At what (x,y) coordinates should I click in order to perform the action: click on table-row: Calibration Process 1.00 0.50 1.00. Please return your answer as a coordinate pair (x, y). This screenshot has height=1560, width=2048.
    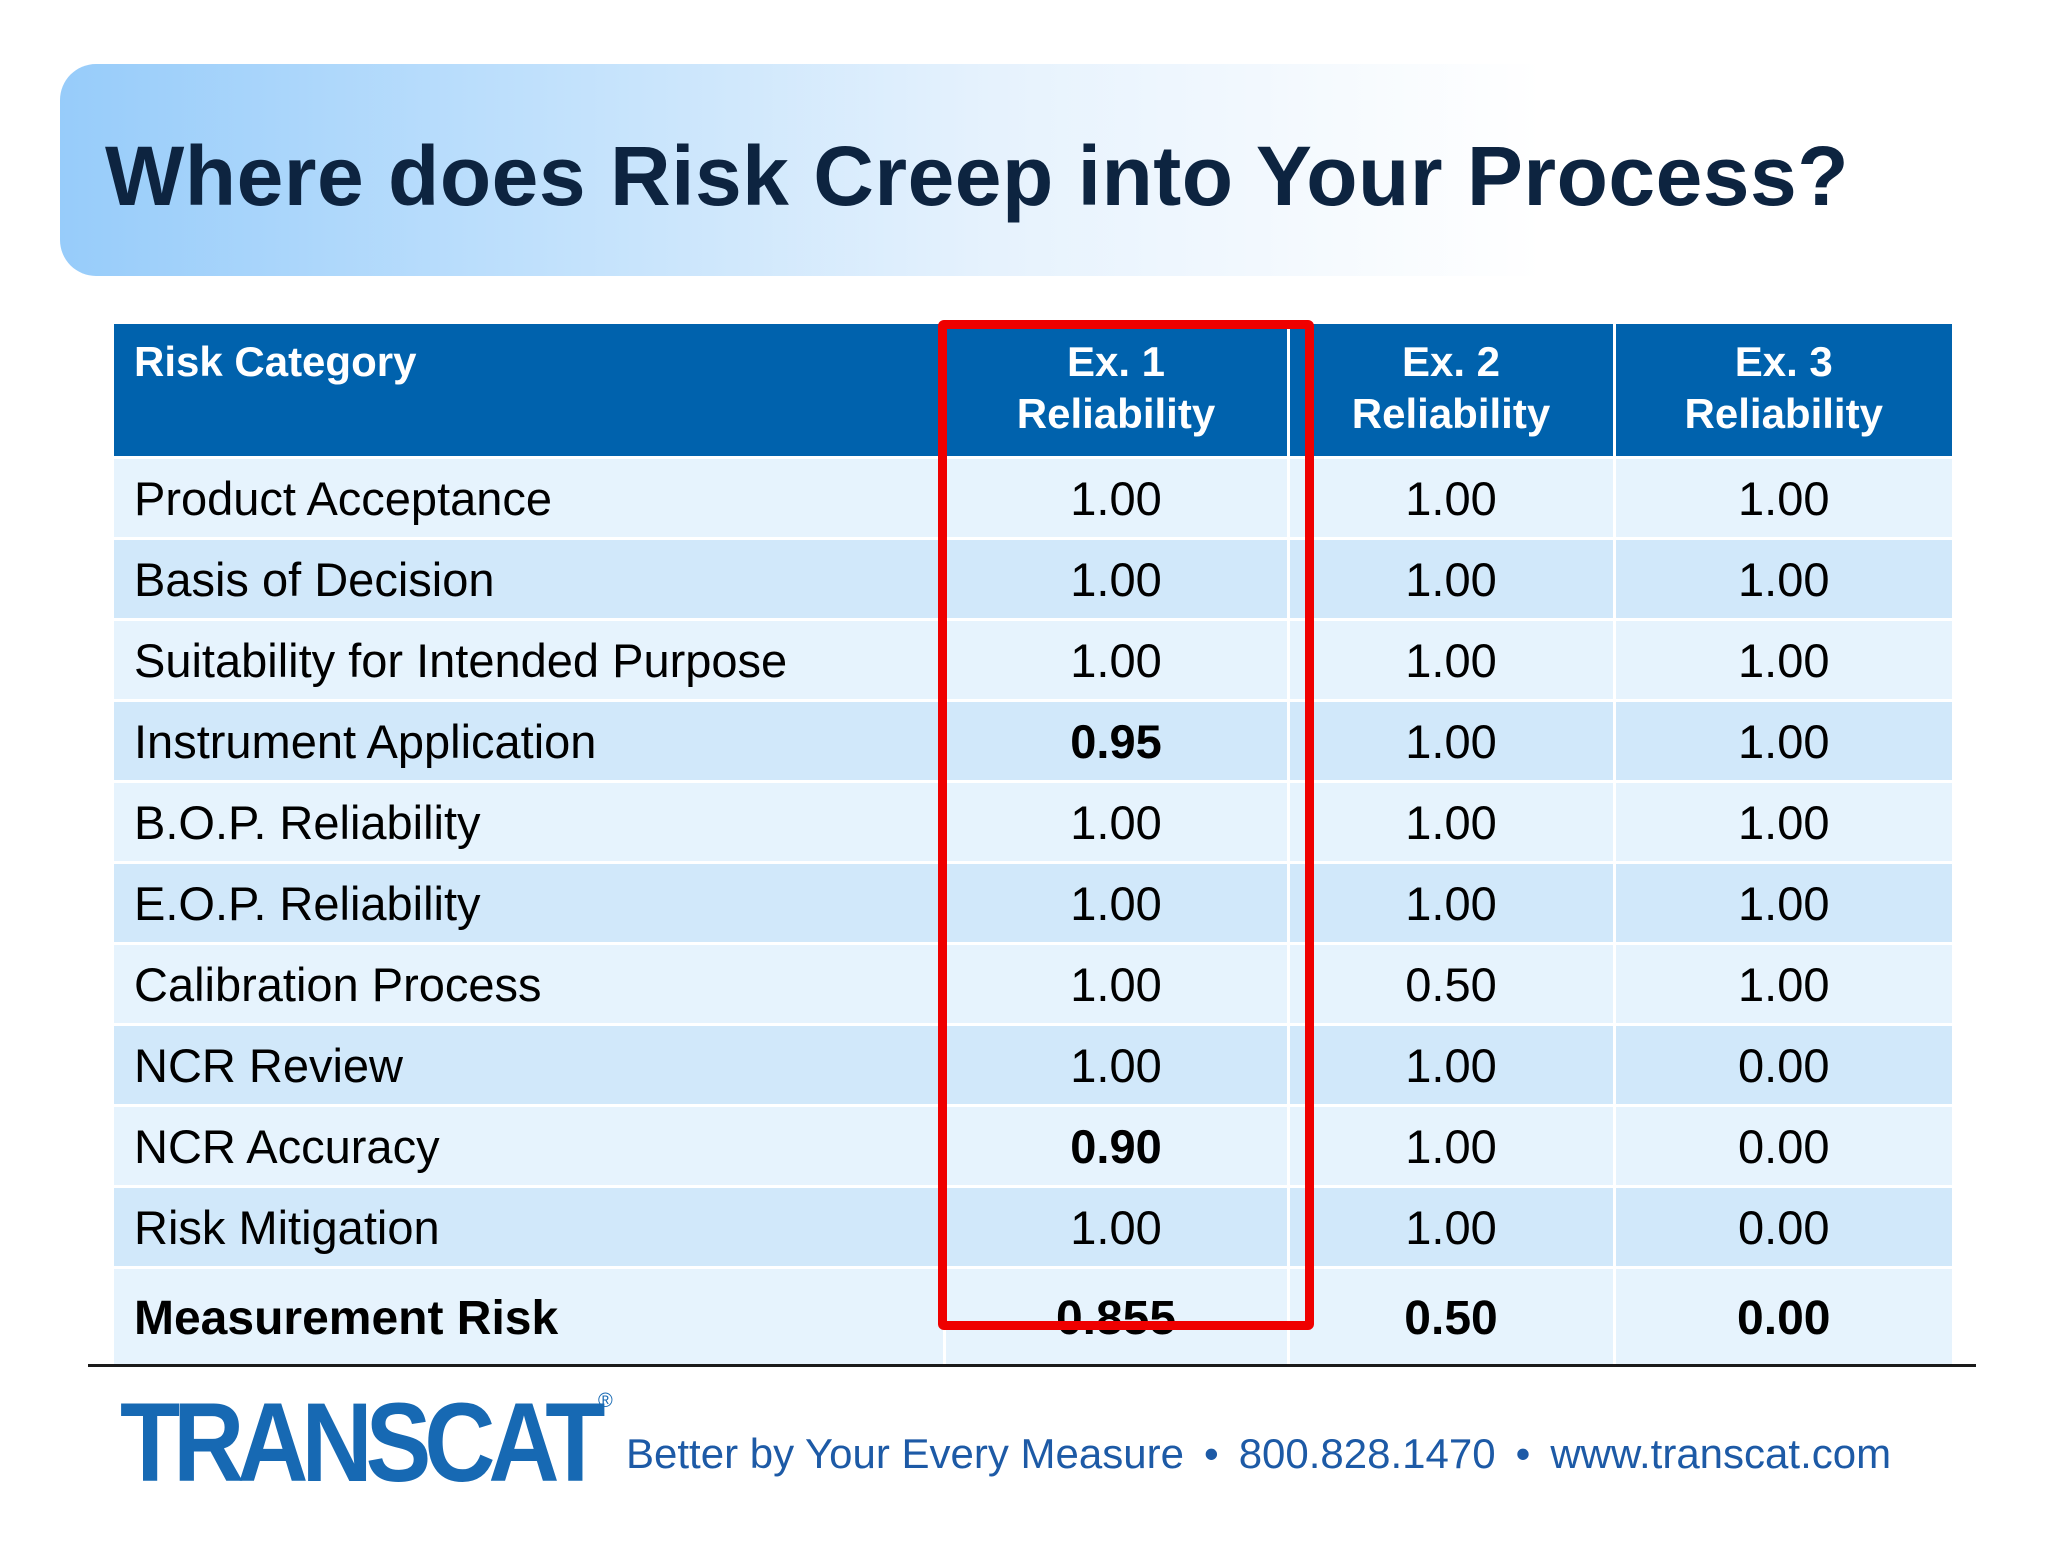
    Looking at the image, I should click on (1033, 983).